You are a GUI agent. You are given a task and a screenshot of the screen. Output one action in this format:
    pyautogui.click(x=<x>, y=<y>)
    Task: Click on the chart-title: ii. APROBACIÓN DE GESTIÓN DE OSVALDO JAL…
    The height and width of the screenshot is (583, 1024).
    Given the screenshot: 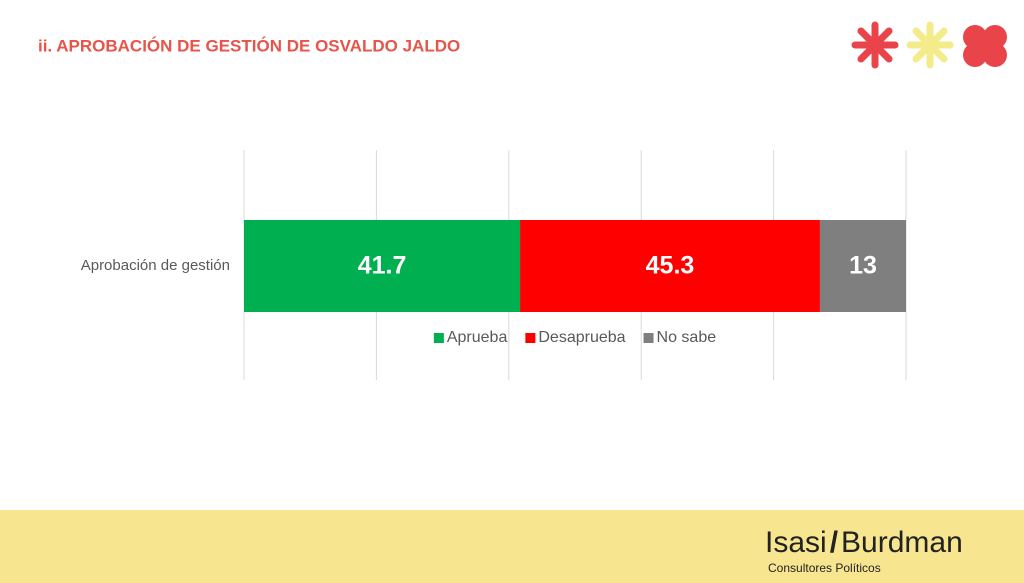 What is the action you would take?
    pyautogui.click(x=249, y=45)
    